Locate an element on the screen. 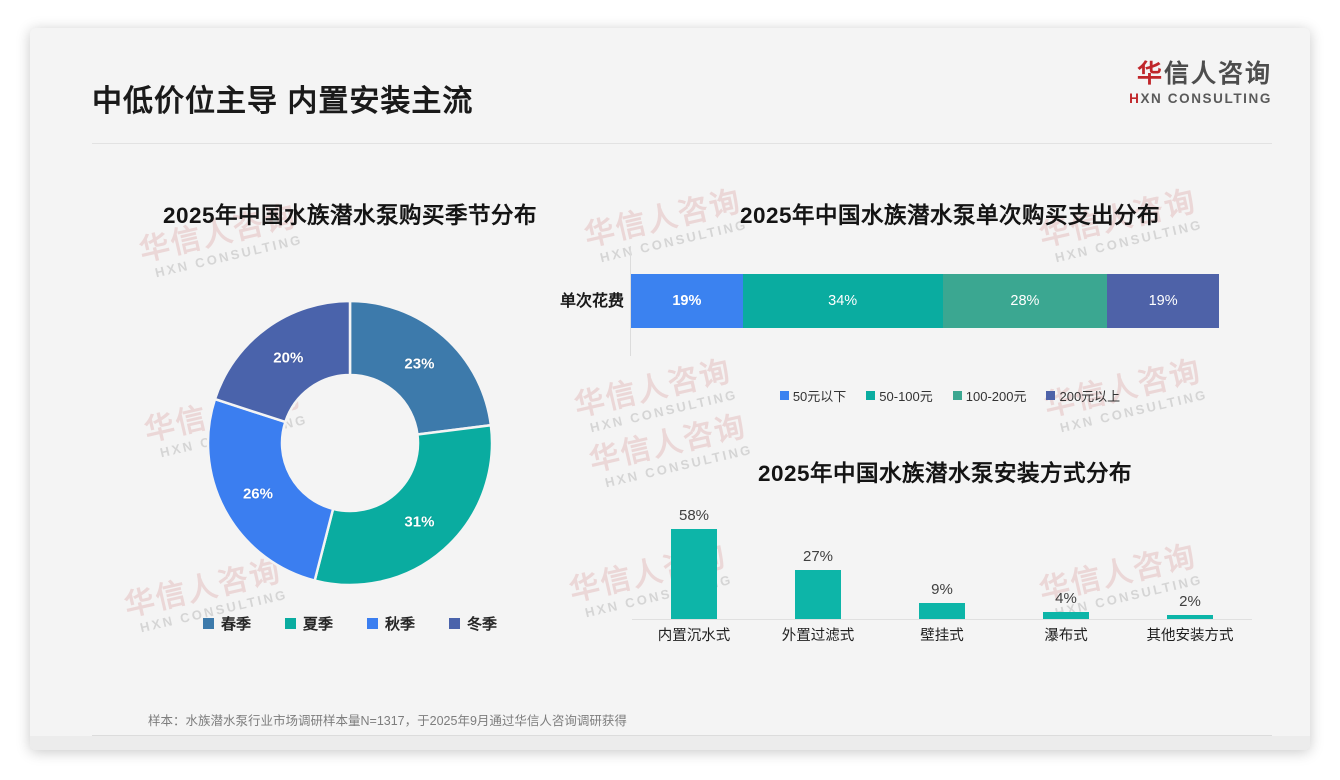 Image resolution: width=1340 pixels, height=780 pixels. logo-chinese: 华信人咨询 is located at coordinates (1200, 74).